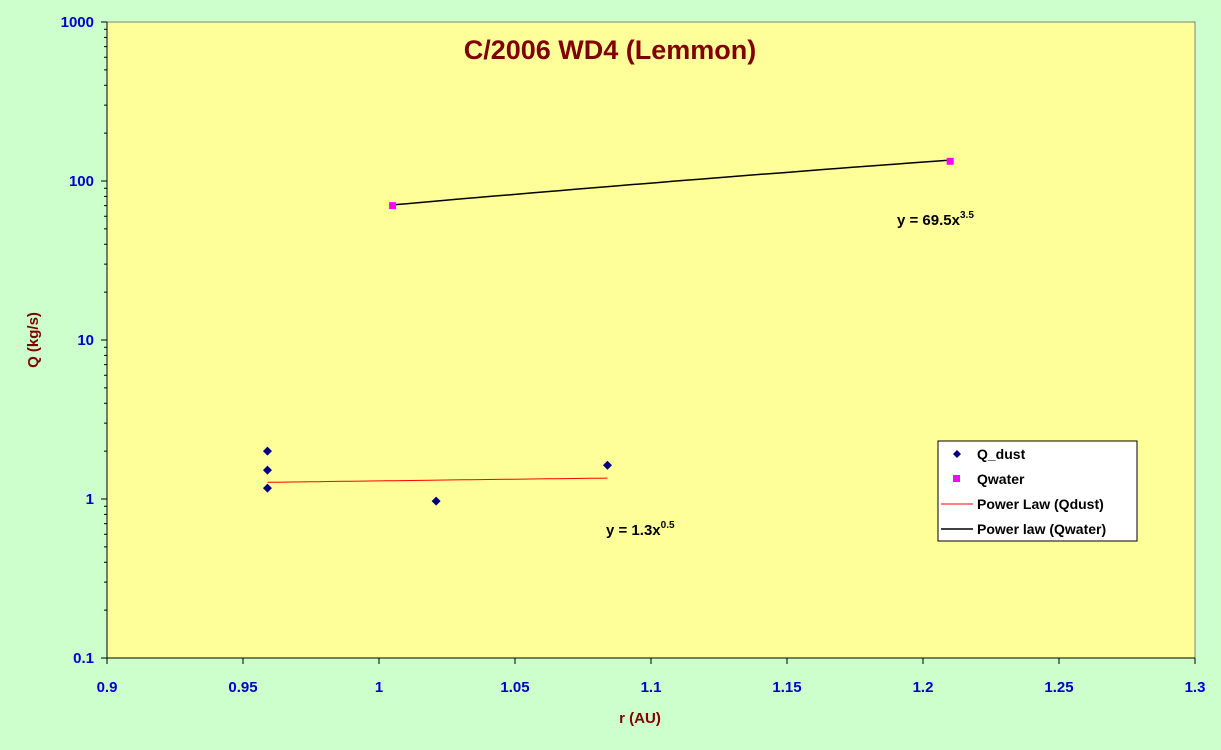 Image resolution: width=1221 pixels, height=750 pixels. What do you see at coordinates (437, 480) in the screenshot?
I see `trendline-qdust` at bounding box center [437, 480].